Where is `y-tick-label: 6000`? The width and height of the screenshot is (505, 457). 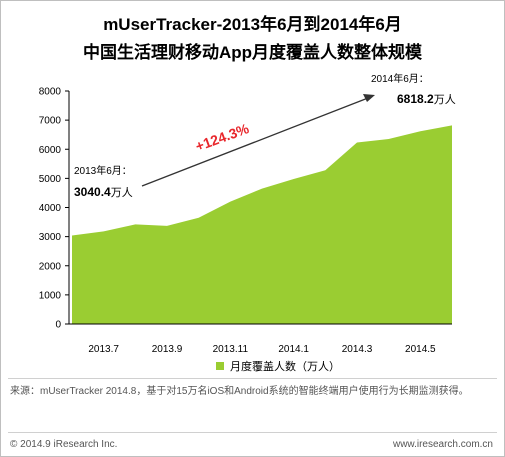 y-tick-label: 6000 is located at coordinates (50, 150).